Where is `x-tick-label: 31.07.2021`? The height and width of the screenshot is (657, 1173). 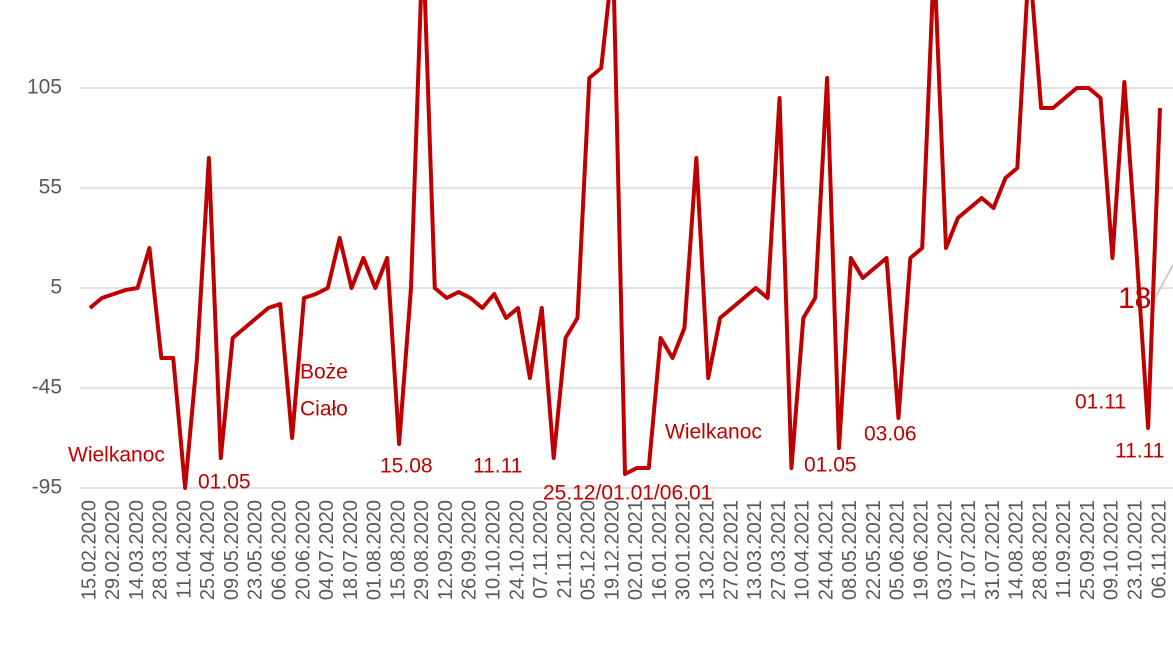
x-tick-label: 31.07.2021 is located at coordinates (993, 550).